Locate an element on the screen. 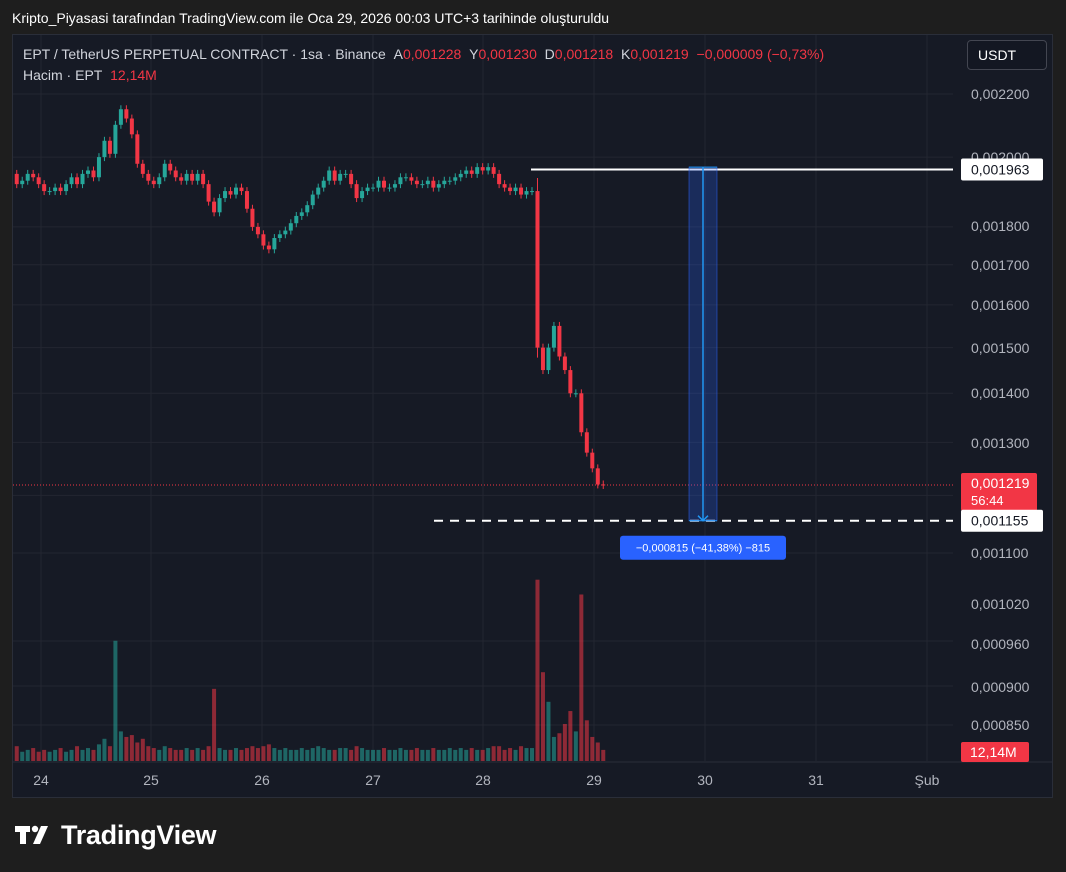 This screenshot has height=872, width=1066. volume-value: 12,14M is located at coordinates (133, 75).